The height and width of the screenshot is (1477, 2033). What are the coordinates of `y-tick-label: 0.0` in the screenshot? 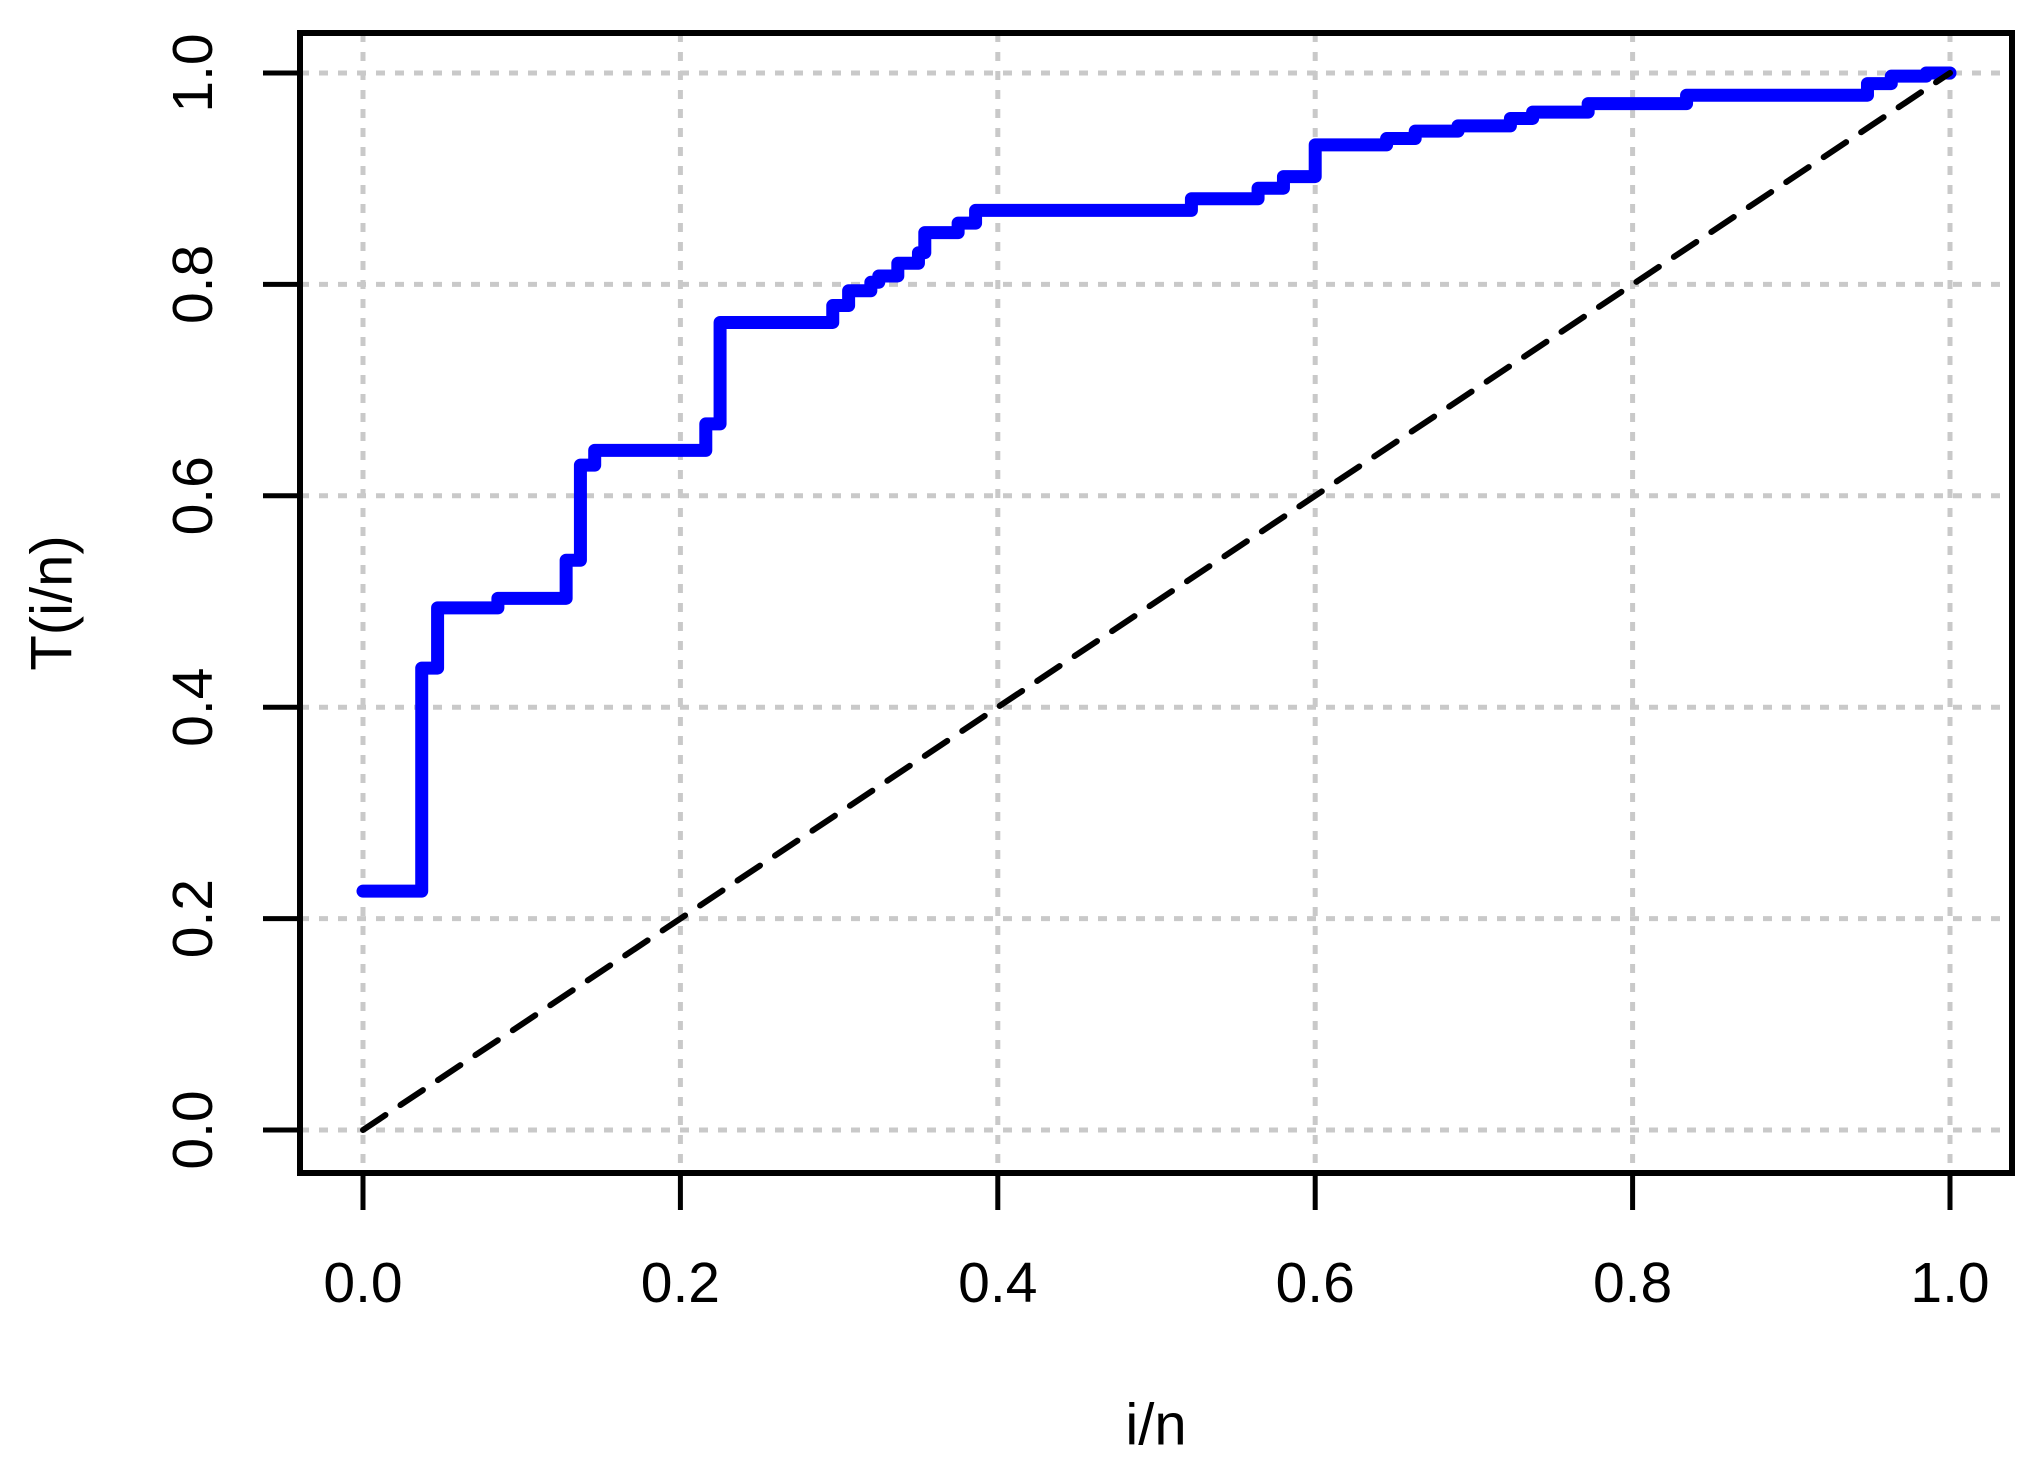 It's located at (193, 1129).